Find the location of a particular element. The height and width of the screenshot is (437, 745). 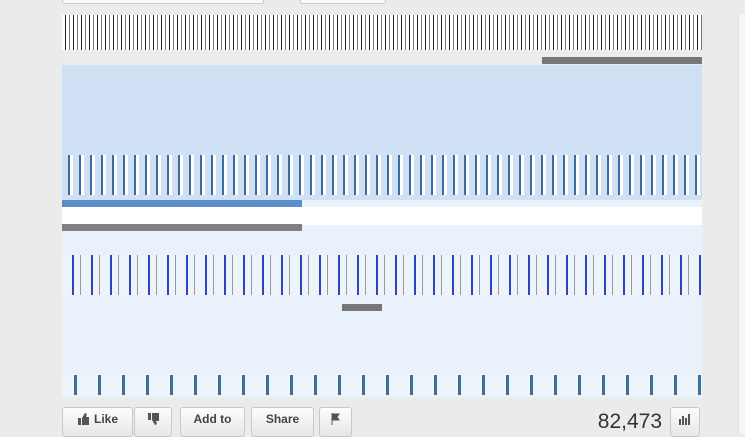

flag-button is located at coordinates (335, 422).